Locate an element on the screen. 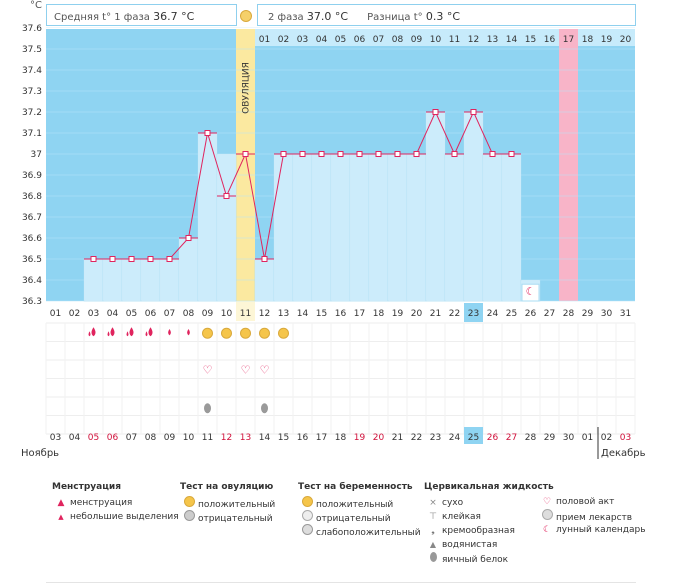 The image size is (675, 587). pregnancy-weak-icon is located at coordinates (307, 532).